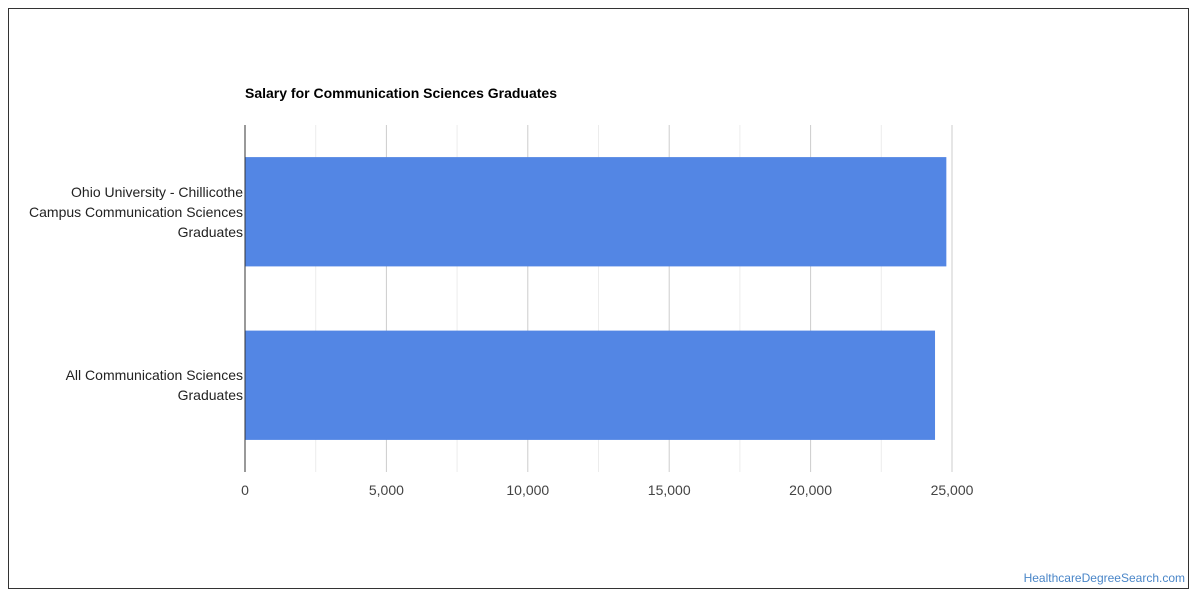 The height and width of the screenshot is (600, 1200). What do you see at coordinates (952, 490) in the screenshot?
I see `x-tick-label: 25,000` at bounding box center [952, 490].